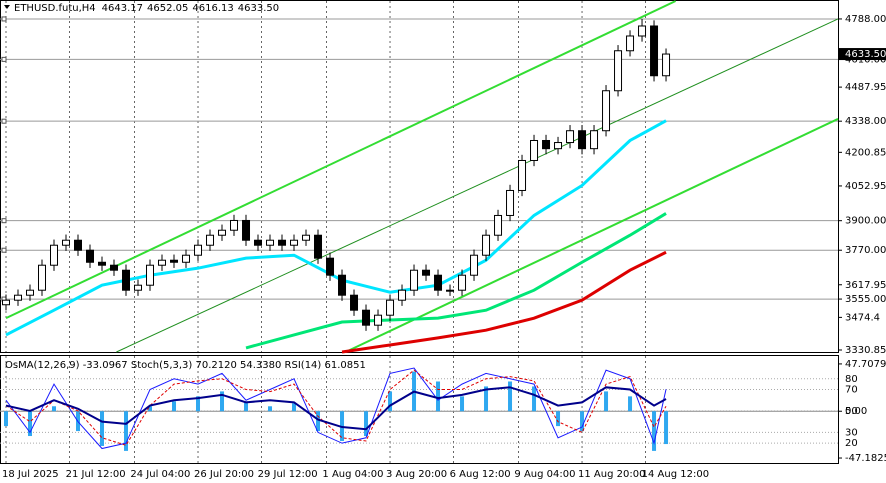 The image size is (886, 483). Describe the element at coordinates (865, 19) in the screenshot. I see `y-tick-label: 4788.00` at that location.